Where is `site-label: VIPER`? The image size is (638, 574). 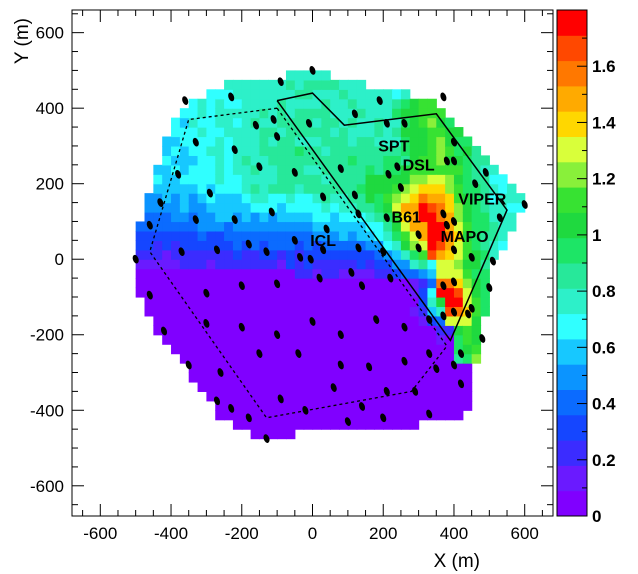 site-label: VIPER is located at coordinates (482, 200).